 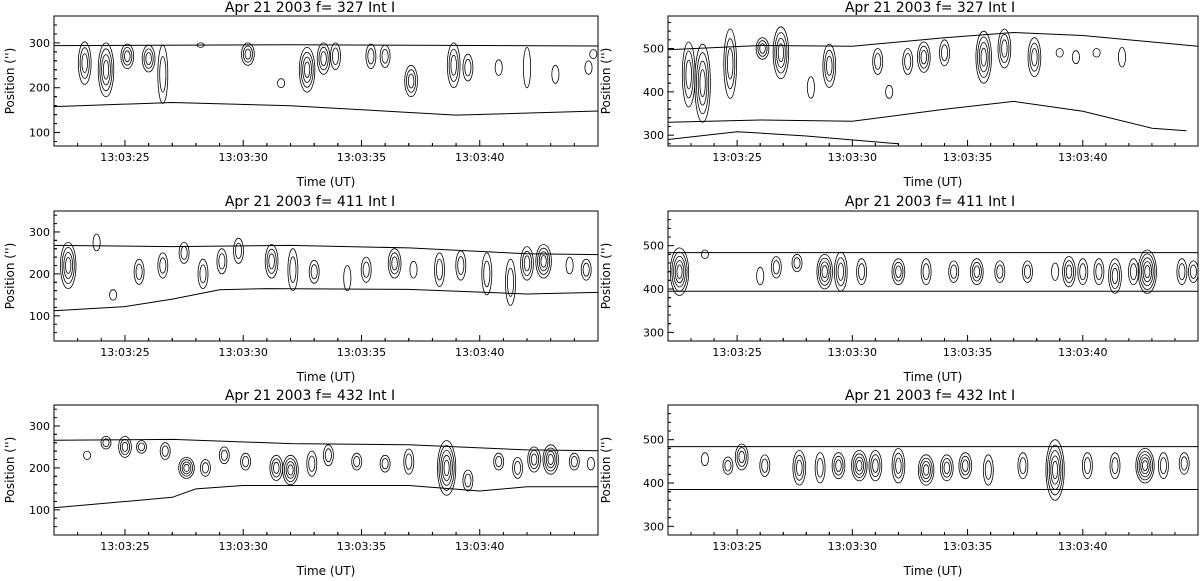 I want to click on panel-1-title: Apr 21 2003 f= 327 Int I, so click(x=310, y=8).